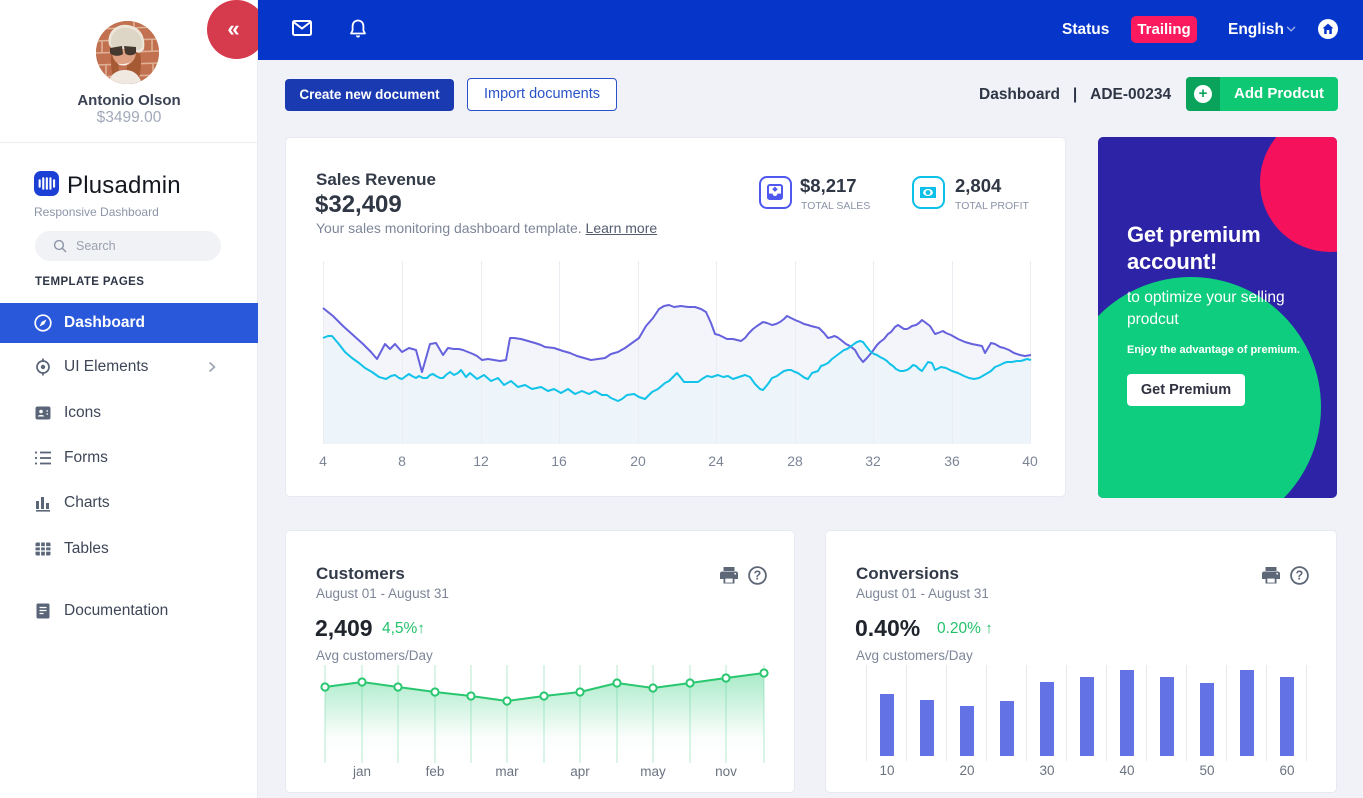 The width and height of the screenshot is (1363, 798). What do you see at coordinates (323, 461) in the screenshot?
I see `svg-text: 4` at bounding box center [323, 461].